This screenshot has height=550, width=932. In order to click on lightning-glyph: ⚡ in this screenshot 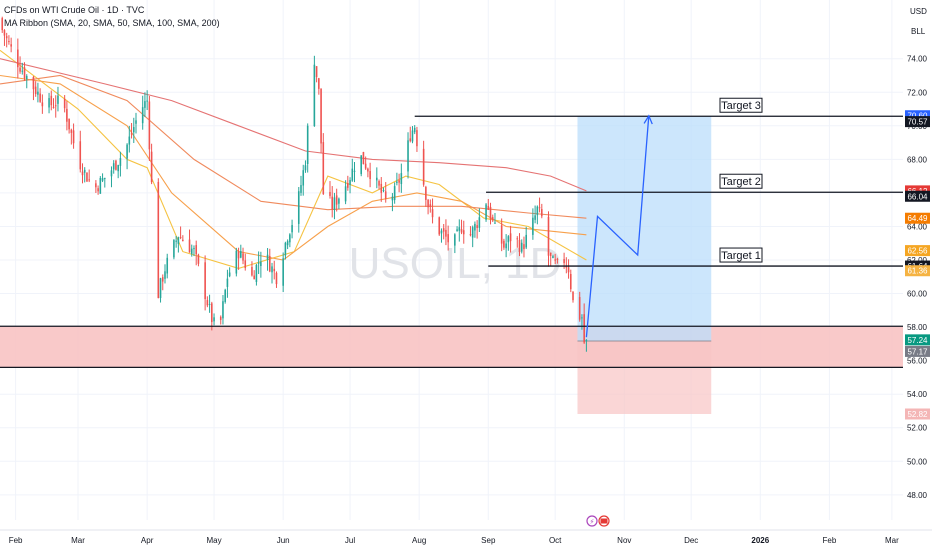, I will do `click(592, 522)`.